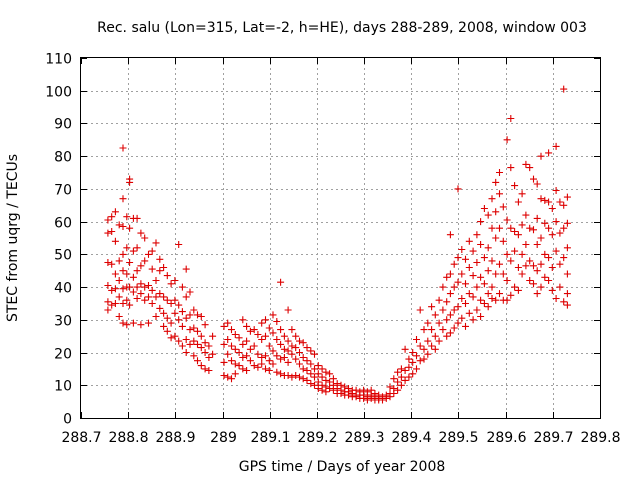  I want to click on x-tick-label: 289.6, so click(506, 438).